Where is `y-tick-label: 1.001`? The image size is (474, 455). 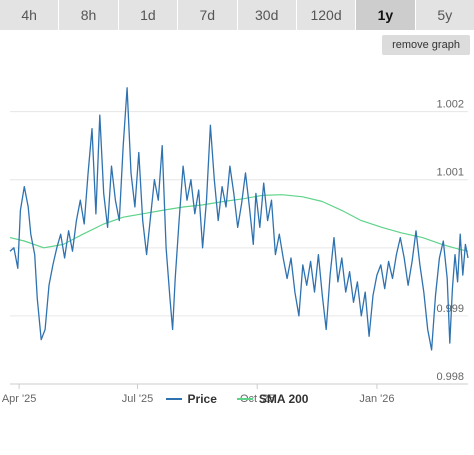
y-tick-label: 1.001 is located at coordinates (450, 173).